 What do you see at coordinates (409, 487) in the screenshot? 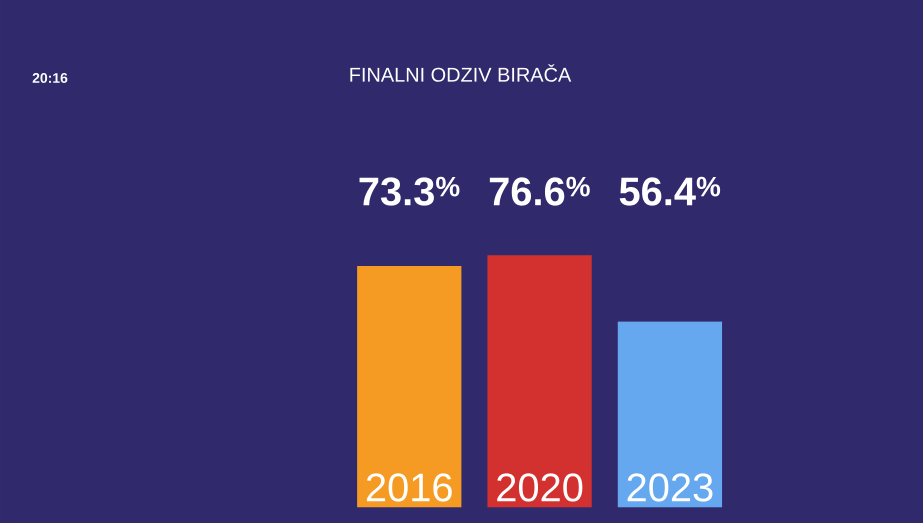
I see `x-tick-label: 2016` at bounding box center [409, 487].